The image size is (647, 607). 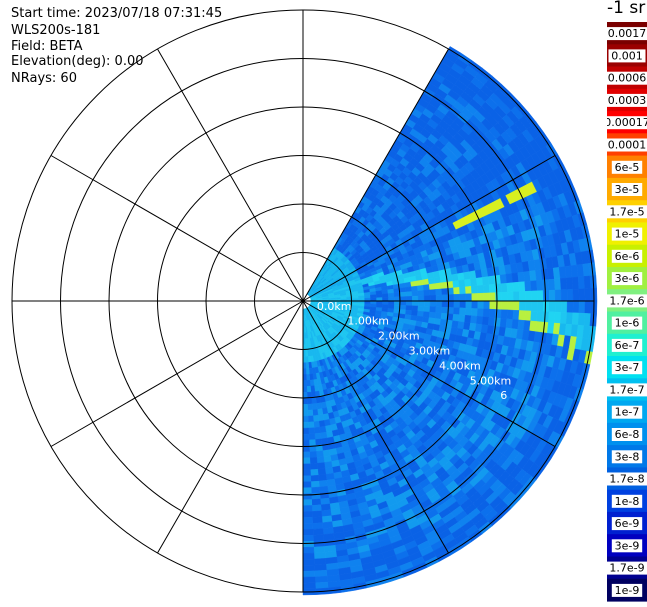 I want to click on colorbar-title: -1 sr, so click(x=626, y=9).